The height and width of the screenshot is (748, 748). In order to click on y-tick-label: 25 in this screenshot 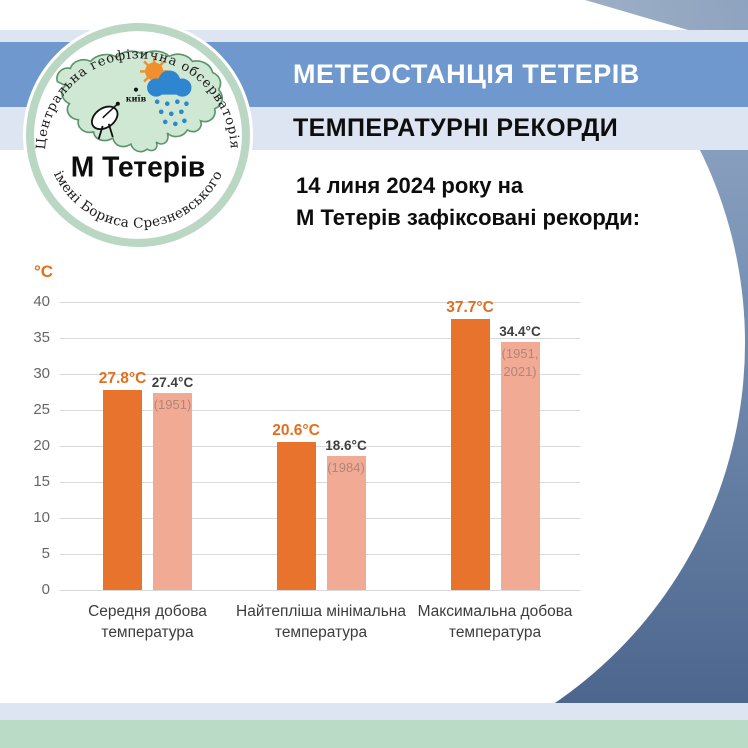, I will do `click(41, 409)`.